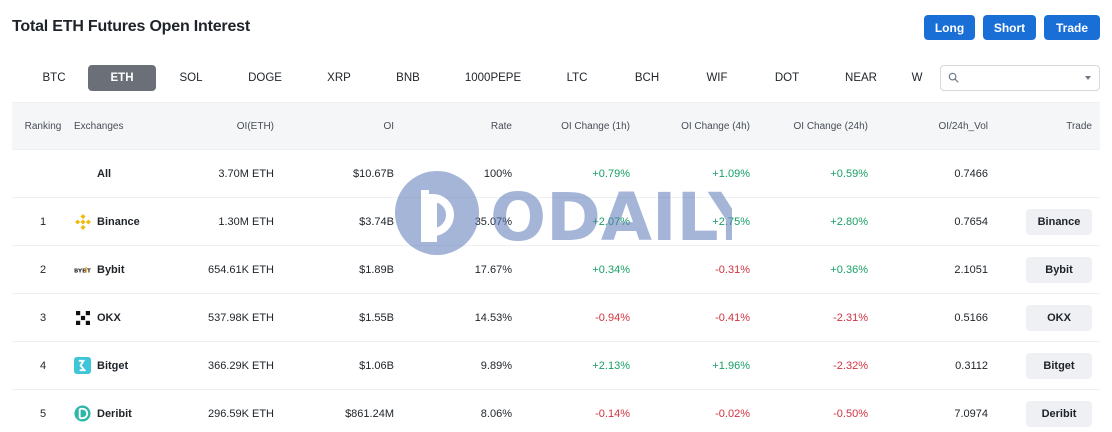 Image resolution: width=1112 pixels, height=432 pixels. I want to click on rate-cell: 14.53%, so click(493, 317).